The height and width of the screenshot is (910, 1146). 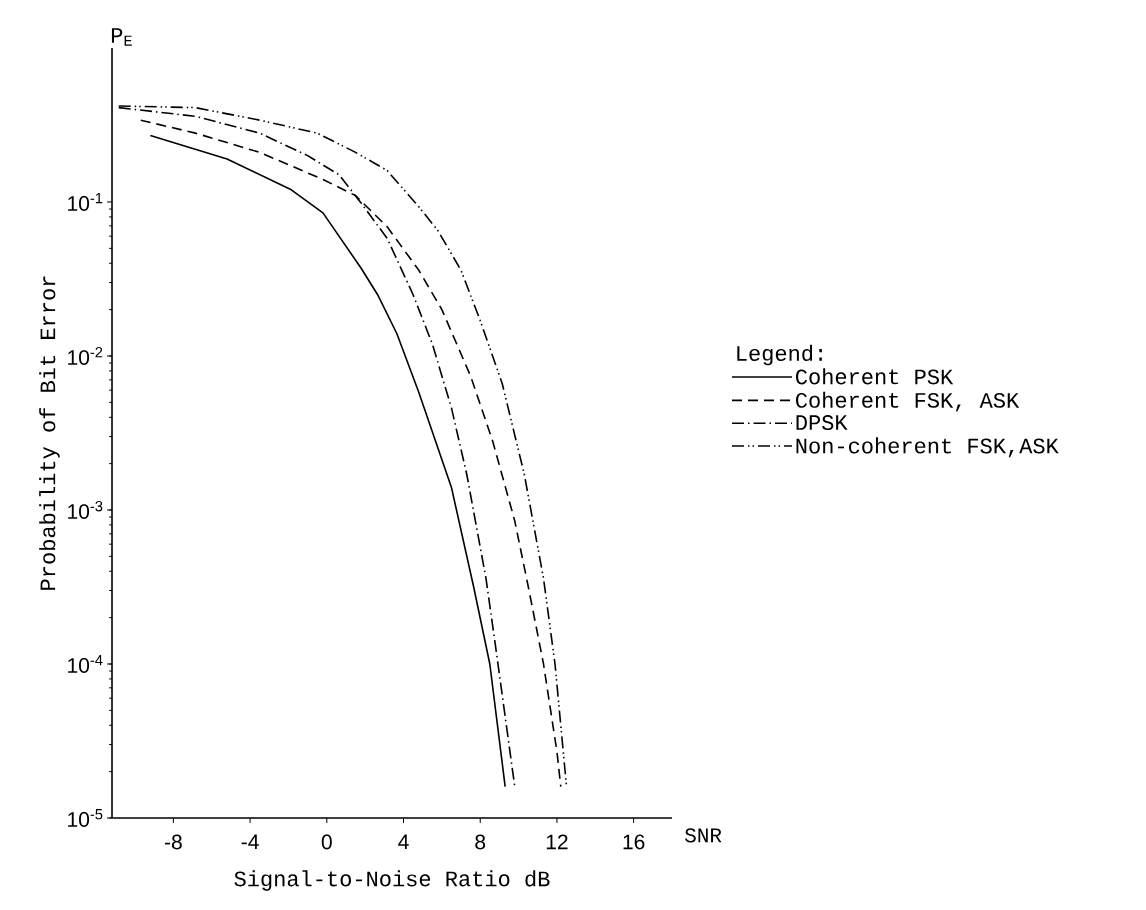 I want to click on legend-title: Legend:, so click(x=779, y=355).